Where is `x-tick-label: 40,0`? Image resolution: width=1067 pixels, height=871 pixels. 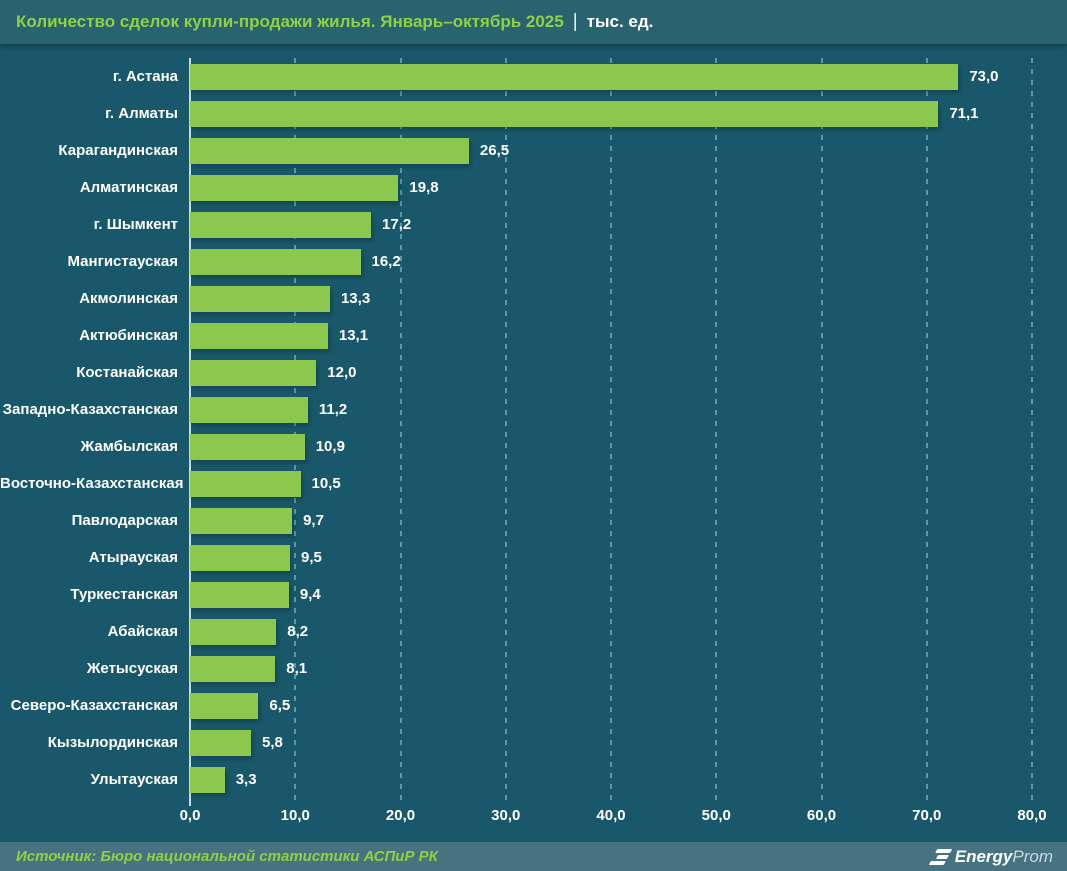
x-tick-label: 40,0 is located at coordinates (611, 815).